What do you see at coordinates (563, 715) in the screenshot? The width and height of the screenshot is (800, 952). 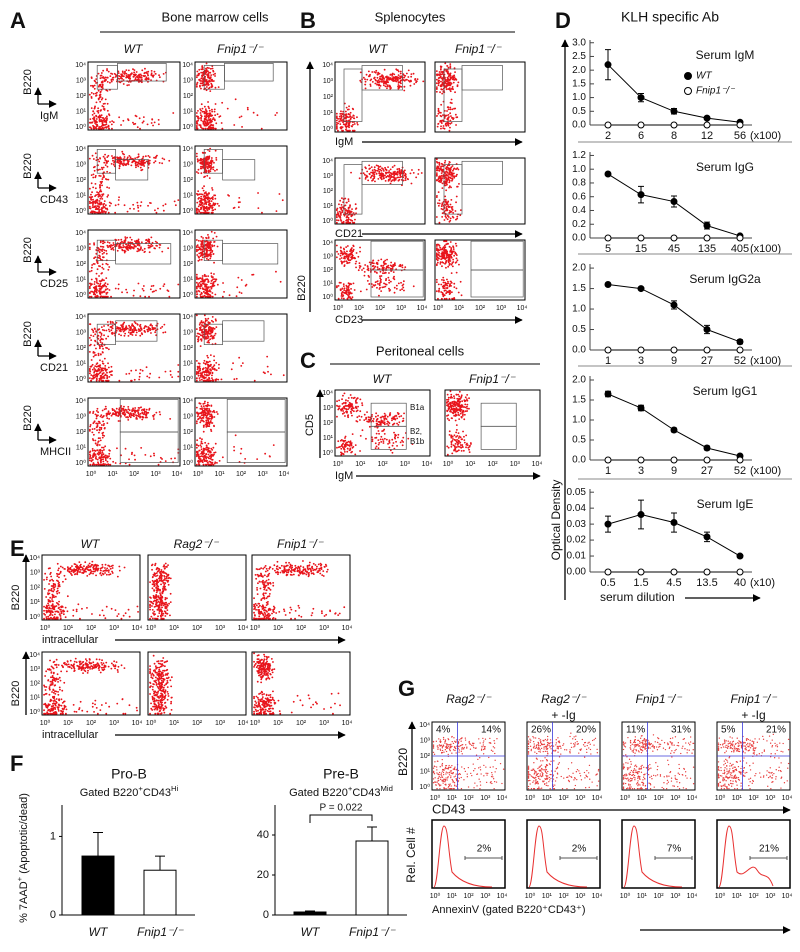 I see `treatment: + -Ig` at bounding box center [563, 715].